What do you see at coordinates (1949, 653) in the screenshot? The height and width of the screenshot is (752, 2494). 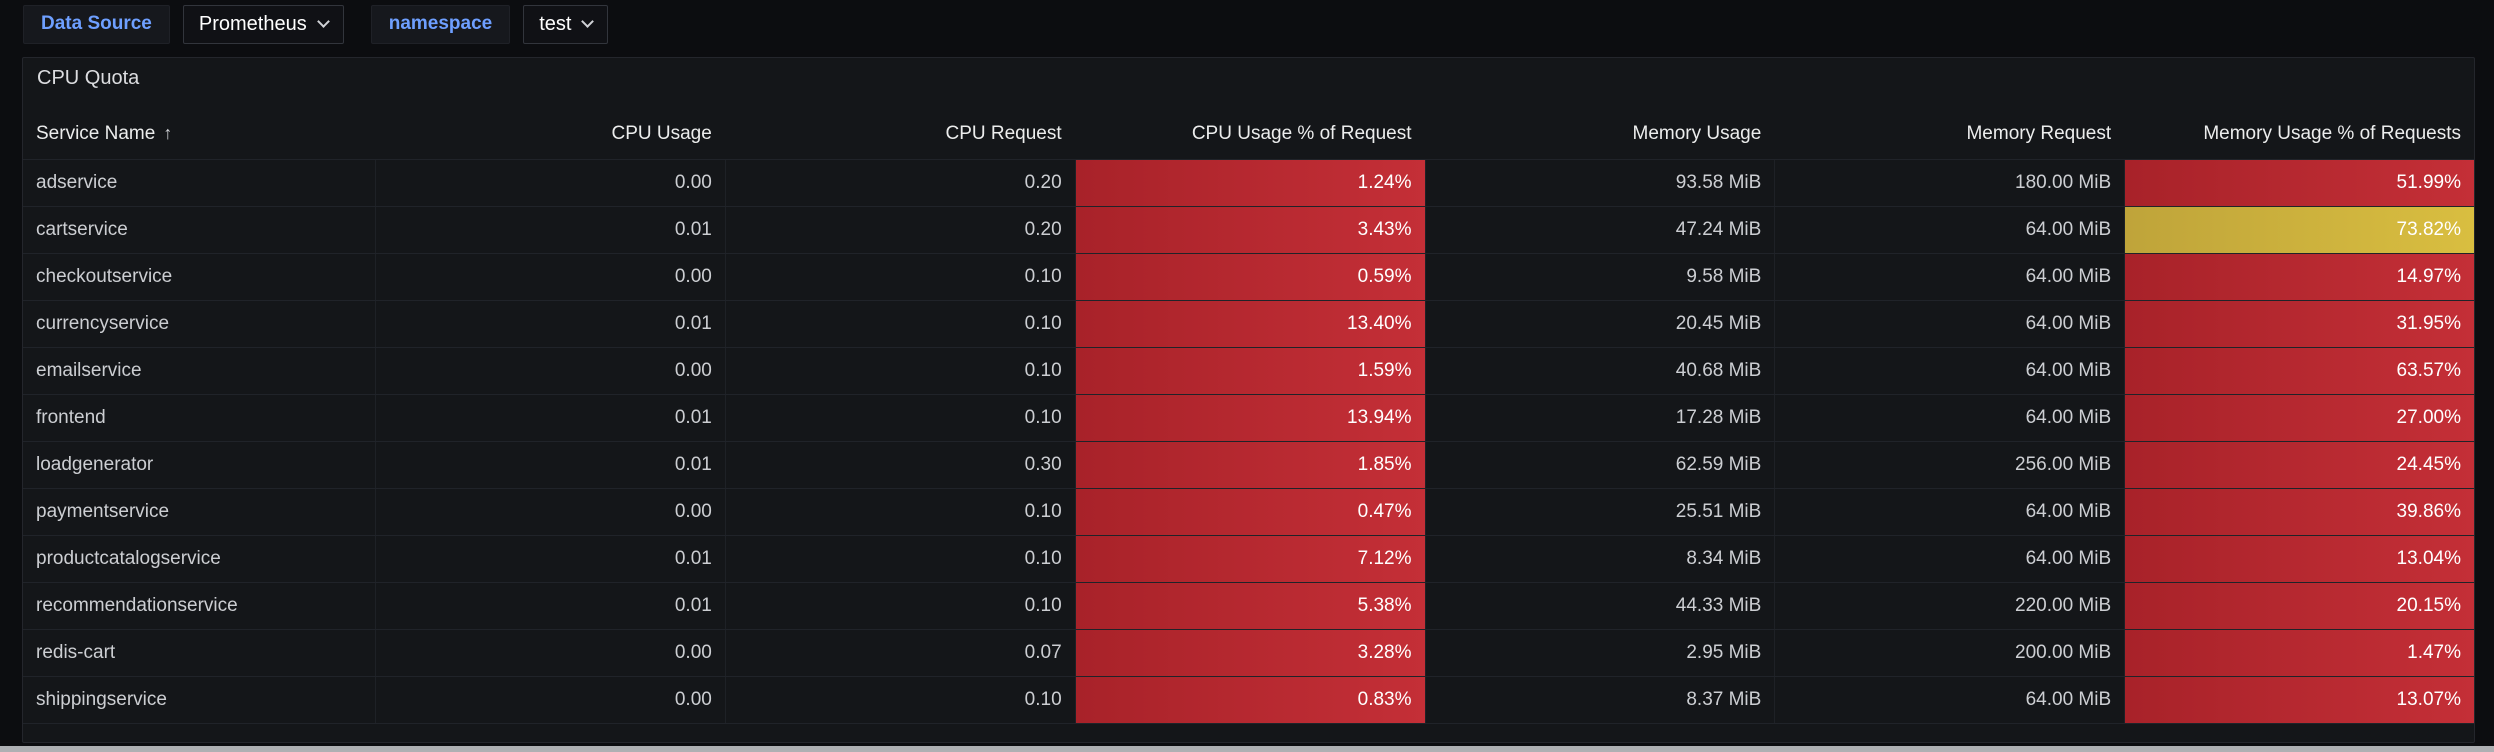 I see `cell-memory-request: 200.00 MiB` at bounding box center [1949, 653].